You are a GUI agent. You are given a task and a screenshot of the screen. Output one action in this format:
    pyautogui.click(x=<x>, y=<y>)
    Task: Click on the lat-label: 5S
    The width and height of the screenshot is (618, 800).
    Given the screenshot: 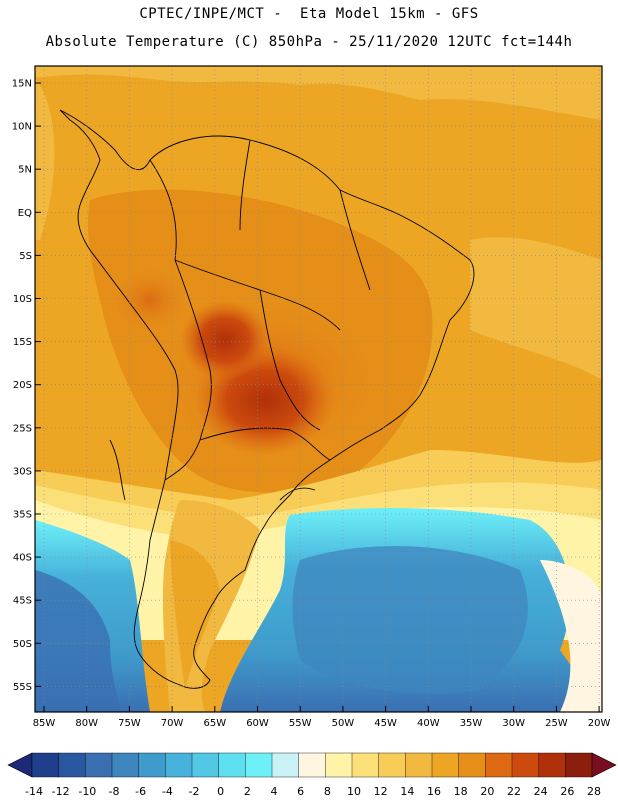 What is the action you would take?
    pyautogui.click(x=25, y=256)
    